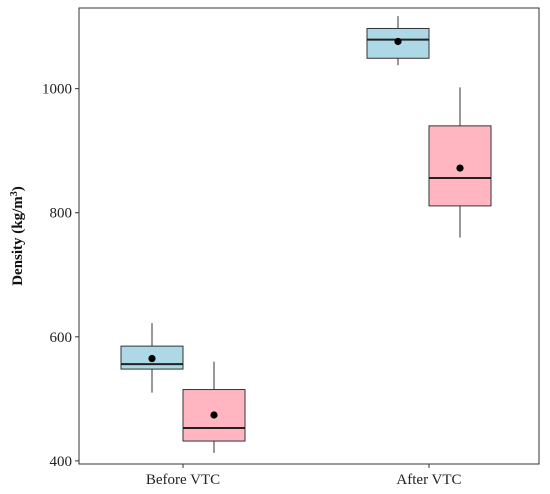 Image resolution: width=550 pixels, height=494 pixels. I want to click on x-tick-label: After VTC, so click(428, 480).